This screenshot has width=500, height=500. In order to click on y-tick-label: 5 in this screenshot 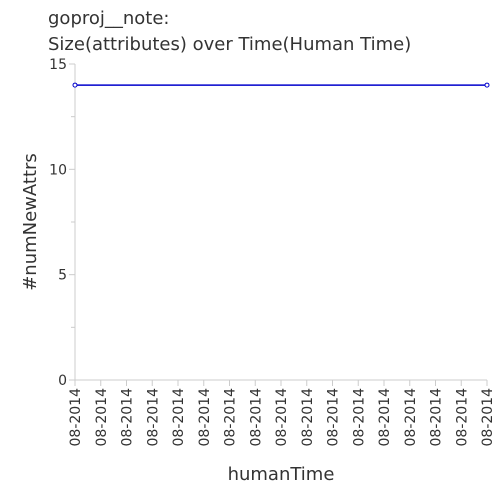, I will do `click(62, 276)`.